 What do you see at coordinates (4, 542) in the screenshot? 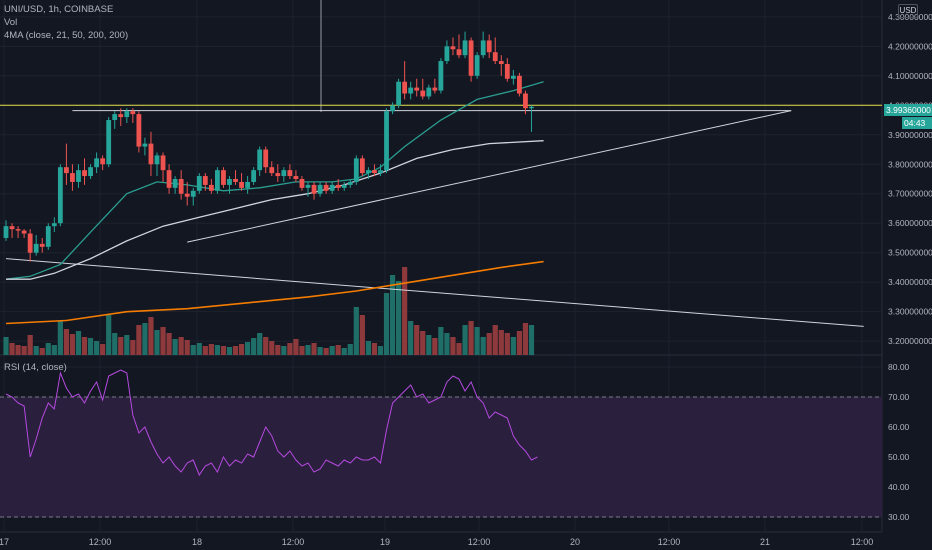
I see `x-tick-label: 17` at bounding box center [4, 542].